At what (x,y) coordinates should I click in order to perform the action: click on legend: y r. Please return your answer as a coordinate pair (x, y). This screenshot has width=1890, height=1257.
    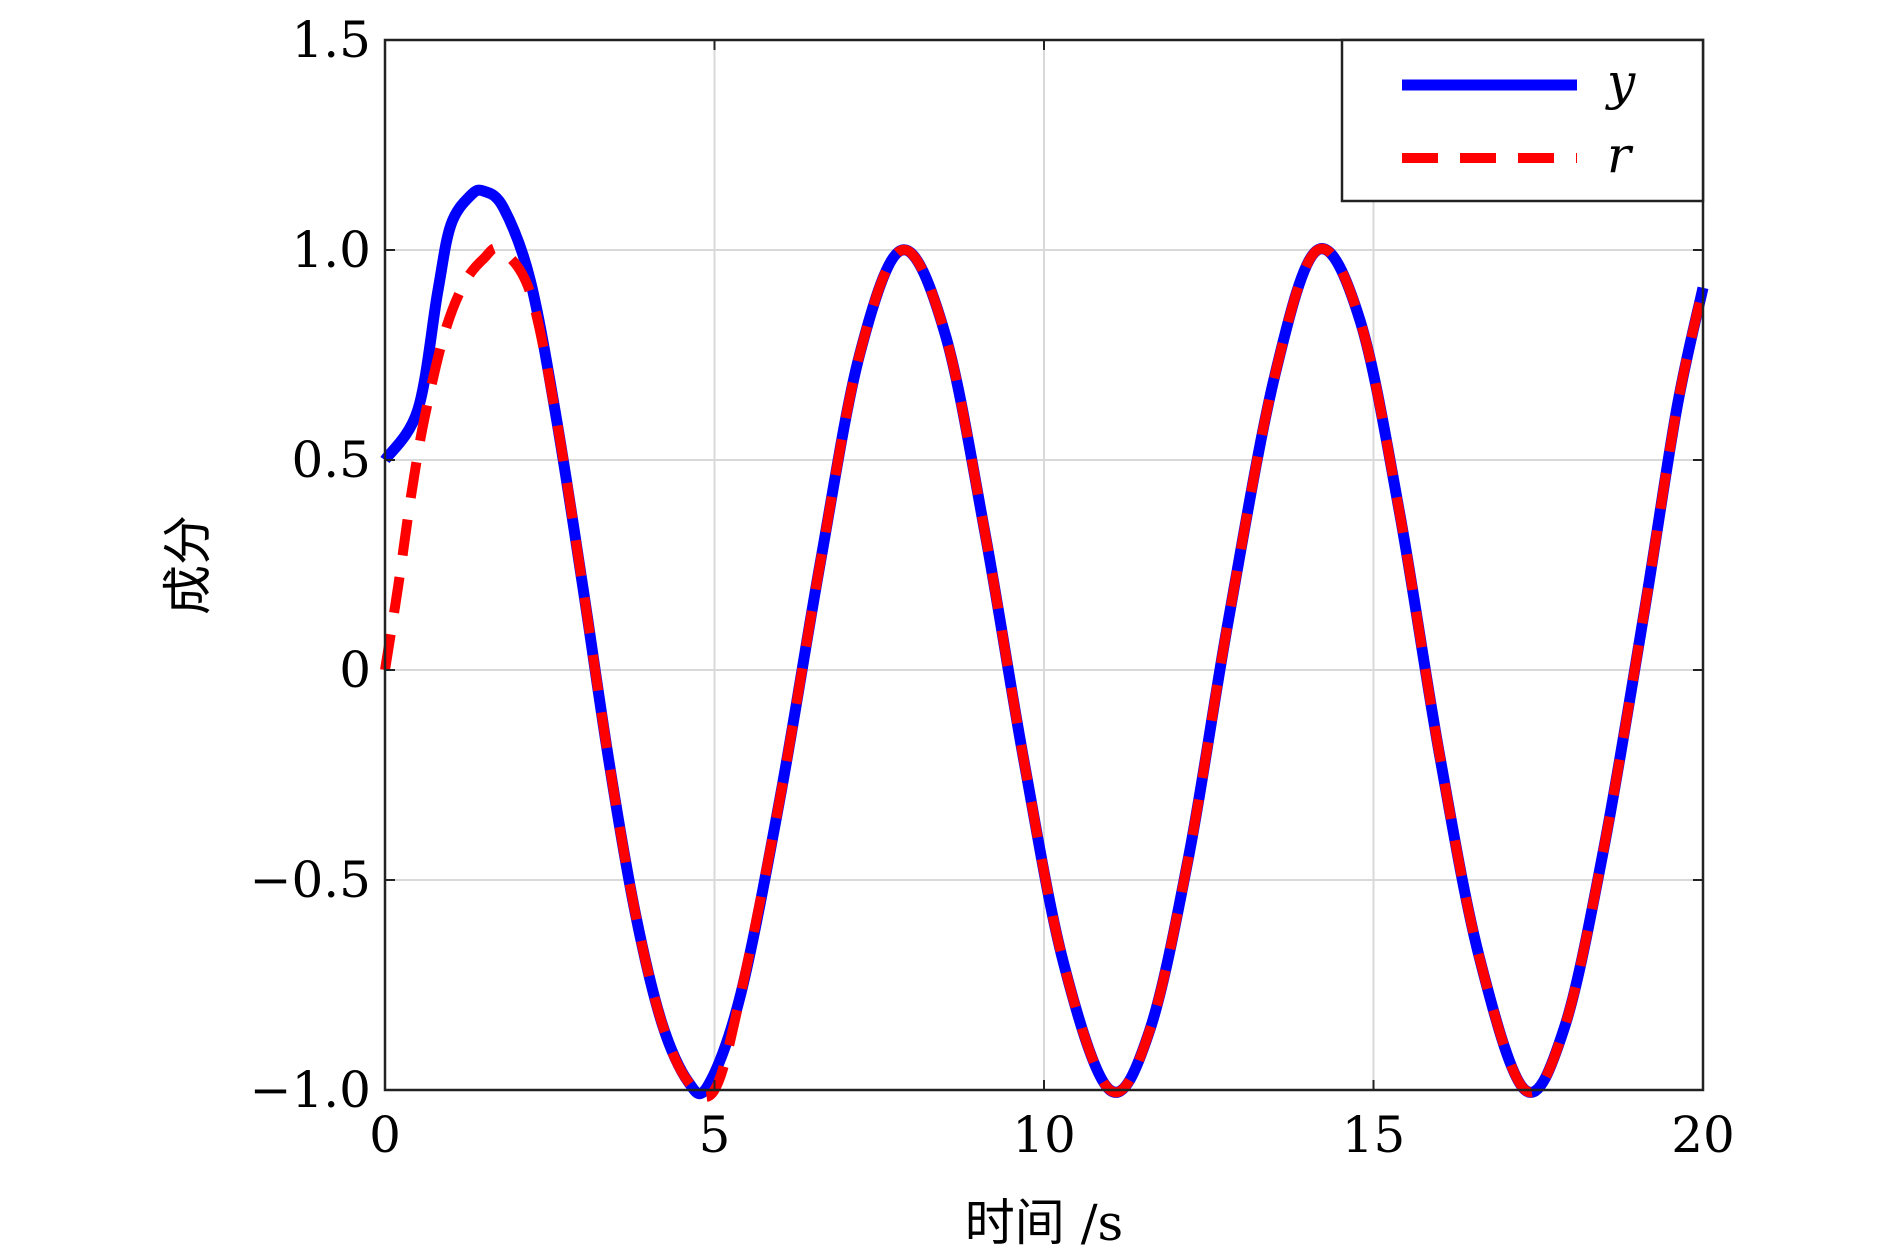
    Looking at the image, I should click on (1522, 120).